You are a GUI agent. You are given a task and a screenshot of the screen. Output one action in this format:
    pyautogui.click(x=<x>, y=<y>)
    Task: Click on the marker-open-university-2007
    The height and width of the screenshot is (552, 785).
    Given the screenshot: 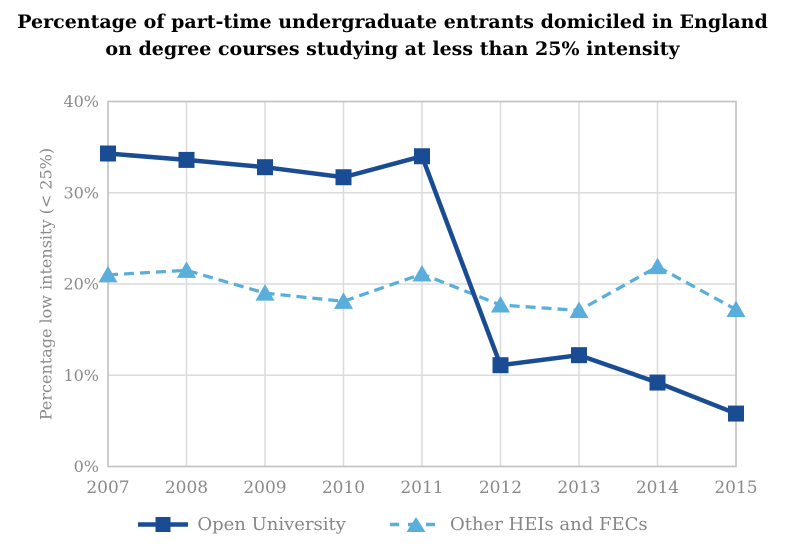 What is the action you would take?
    pyautogui.click(x=108, y=153)
    